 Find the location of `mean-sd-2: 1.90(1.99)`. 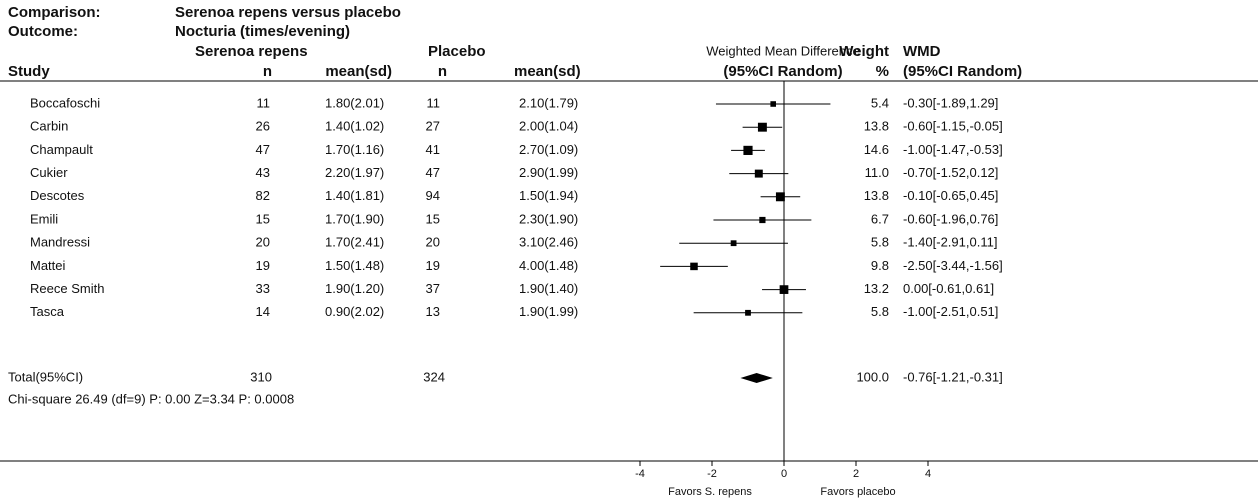

mean-sd-2: 1.90(1.99) is located at coordinates (548, 311).